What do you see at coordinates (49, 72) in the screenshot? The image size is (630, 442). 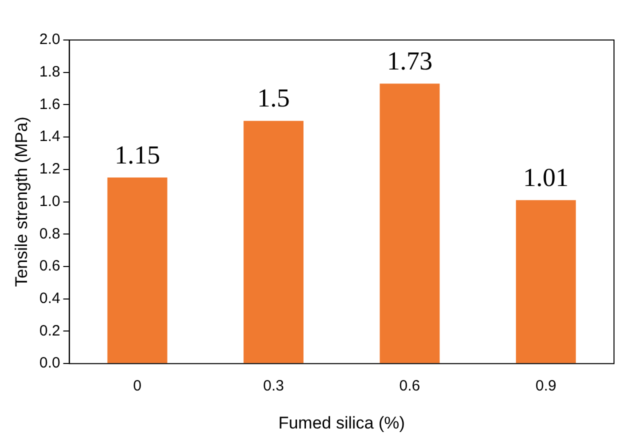 I see `y-tick-label: 1.8` at bounding box center [49, 72].